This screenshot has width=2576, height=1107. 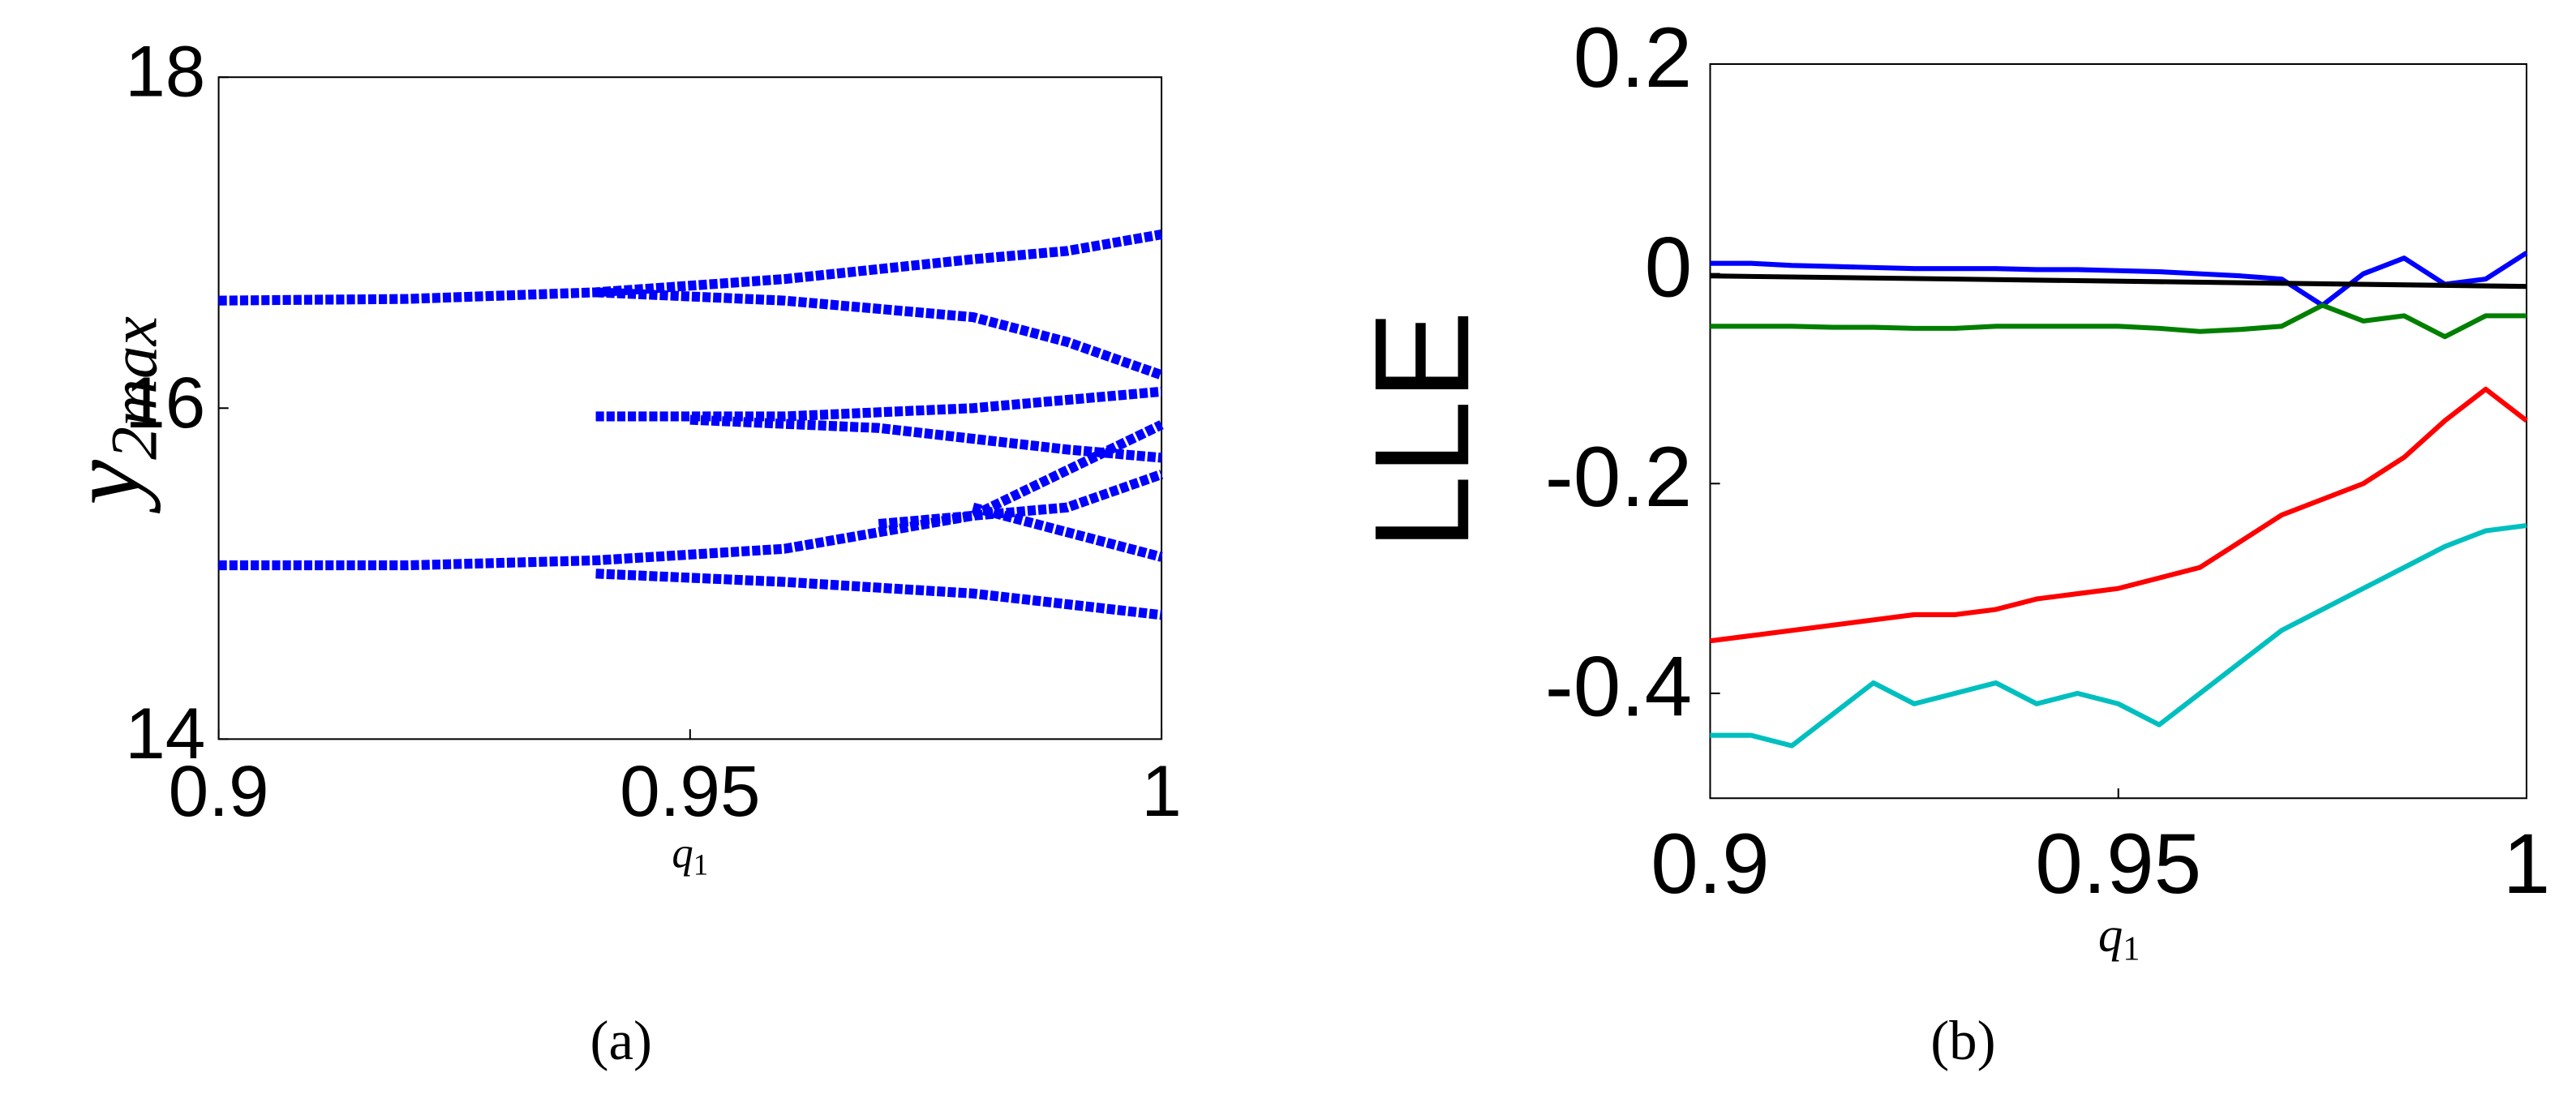 I want to click on y-tick-label: 0.2, so click(x=1633, y=58).